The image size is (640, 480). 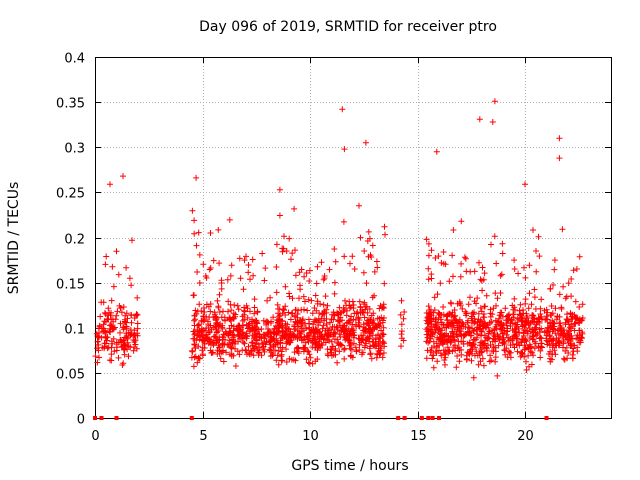 I want to click on x-tick-label: 5, so click(x=203, y=436).